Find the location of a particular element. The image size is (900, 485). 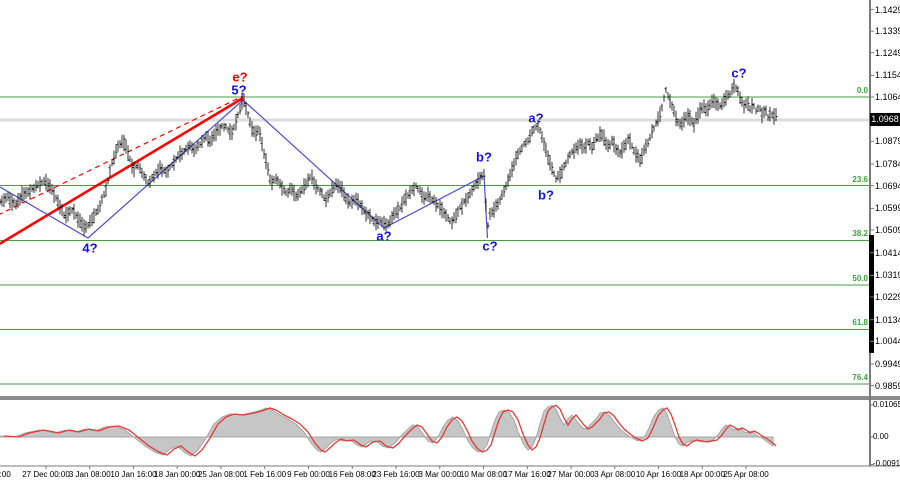

price-tick-label: 1.0599 is located at coordinates (887, 208).